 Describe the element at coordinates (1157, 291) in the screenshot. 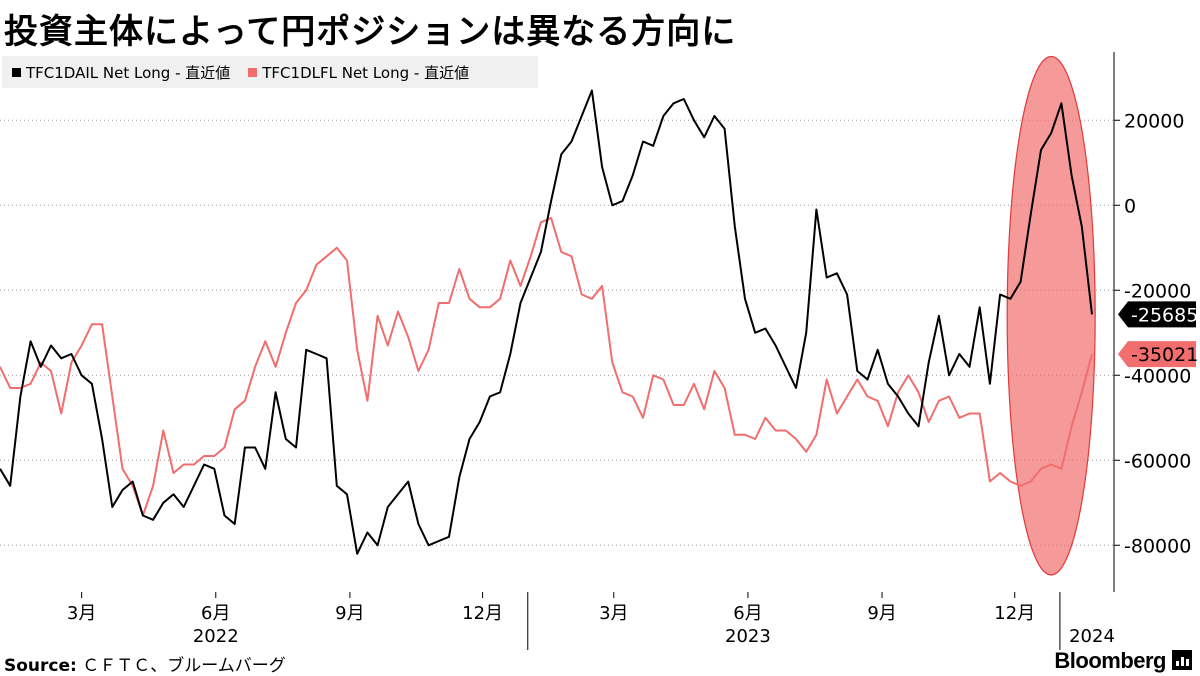

I see `y-tick-label: -20000` at that location.